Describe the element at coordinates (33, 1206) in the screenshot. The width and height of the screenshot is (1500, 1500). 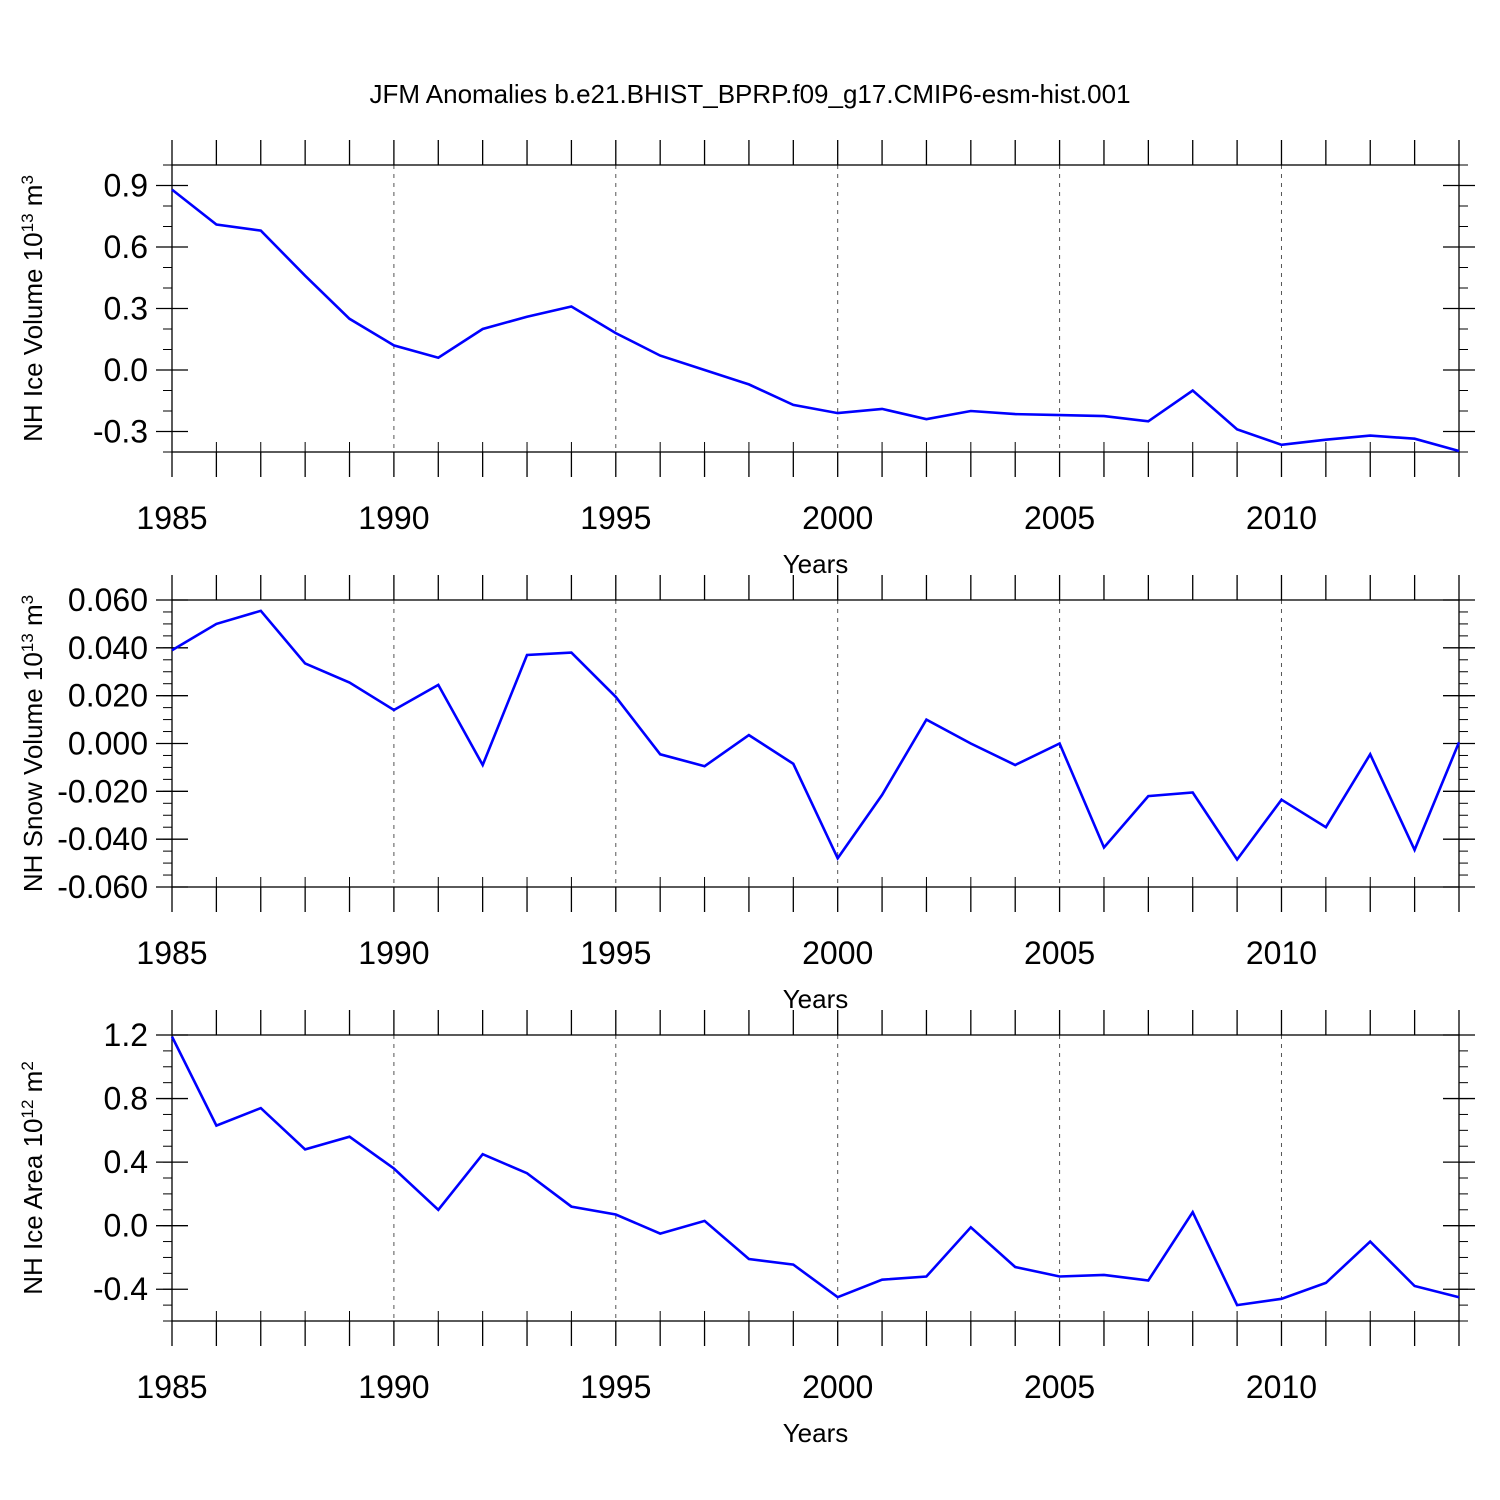
I see `y-axis-title-part: NH Ice Area 10` at that location.